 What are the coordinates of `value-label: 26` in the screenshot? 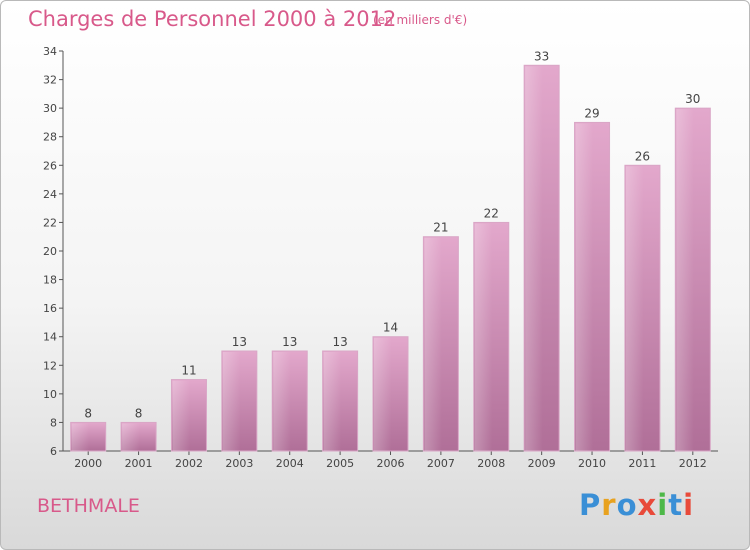 It's located at (642, 156).